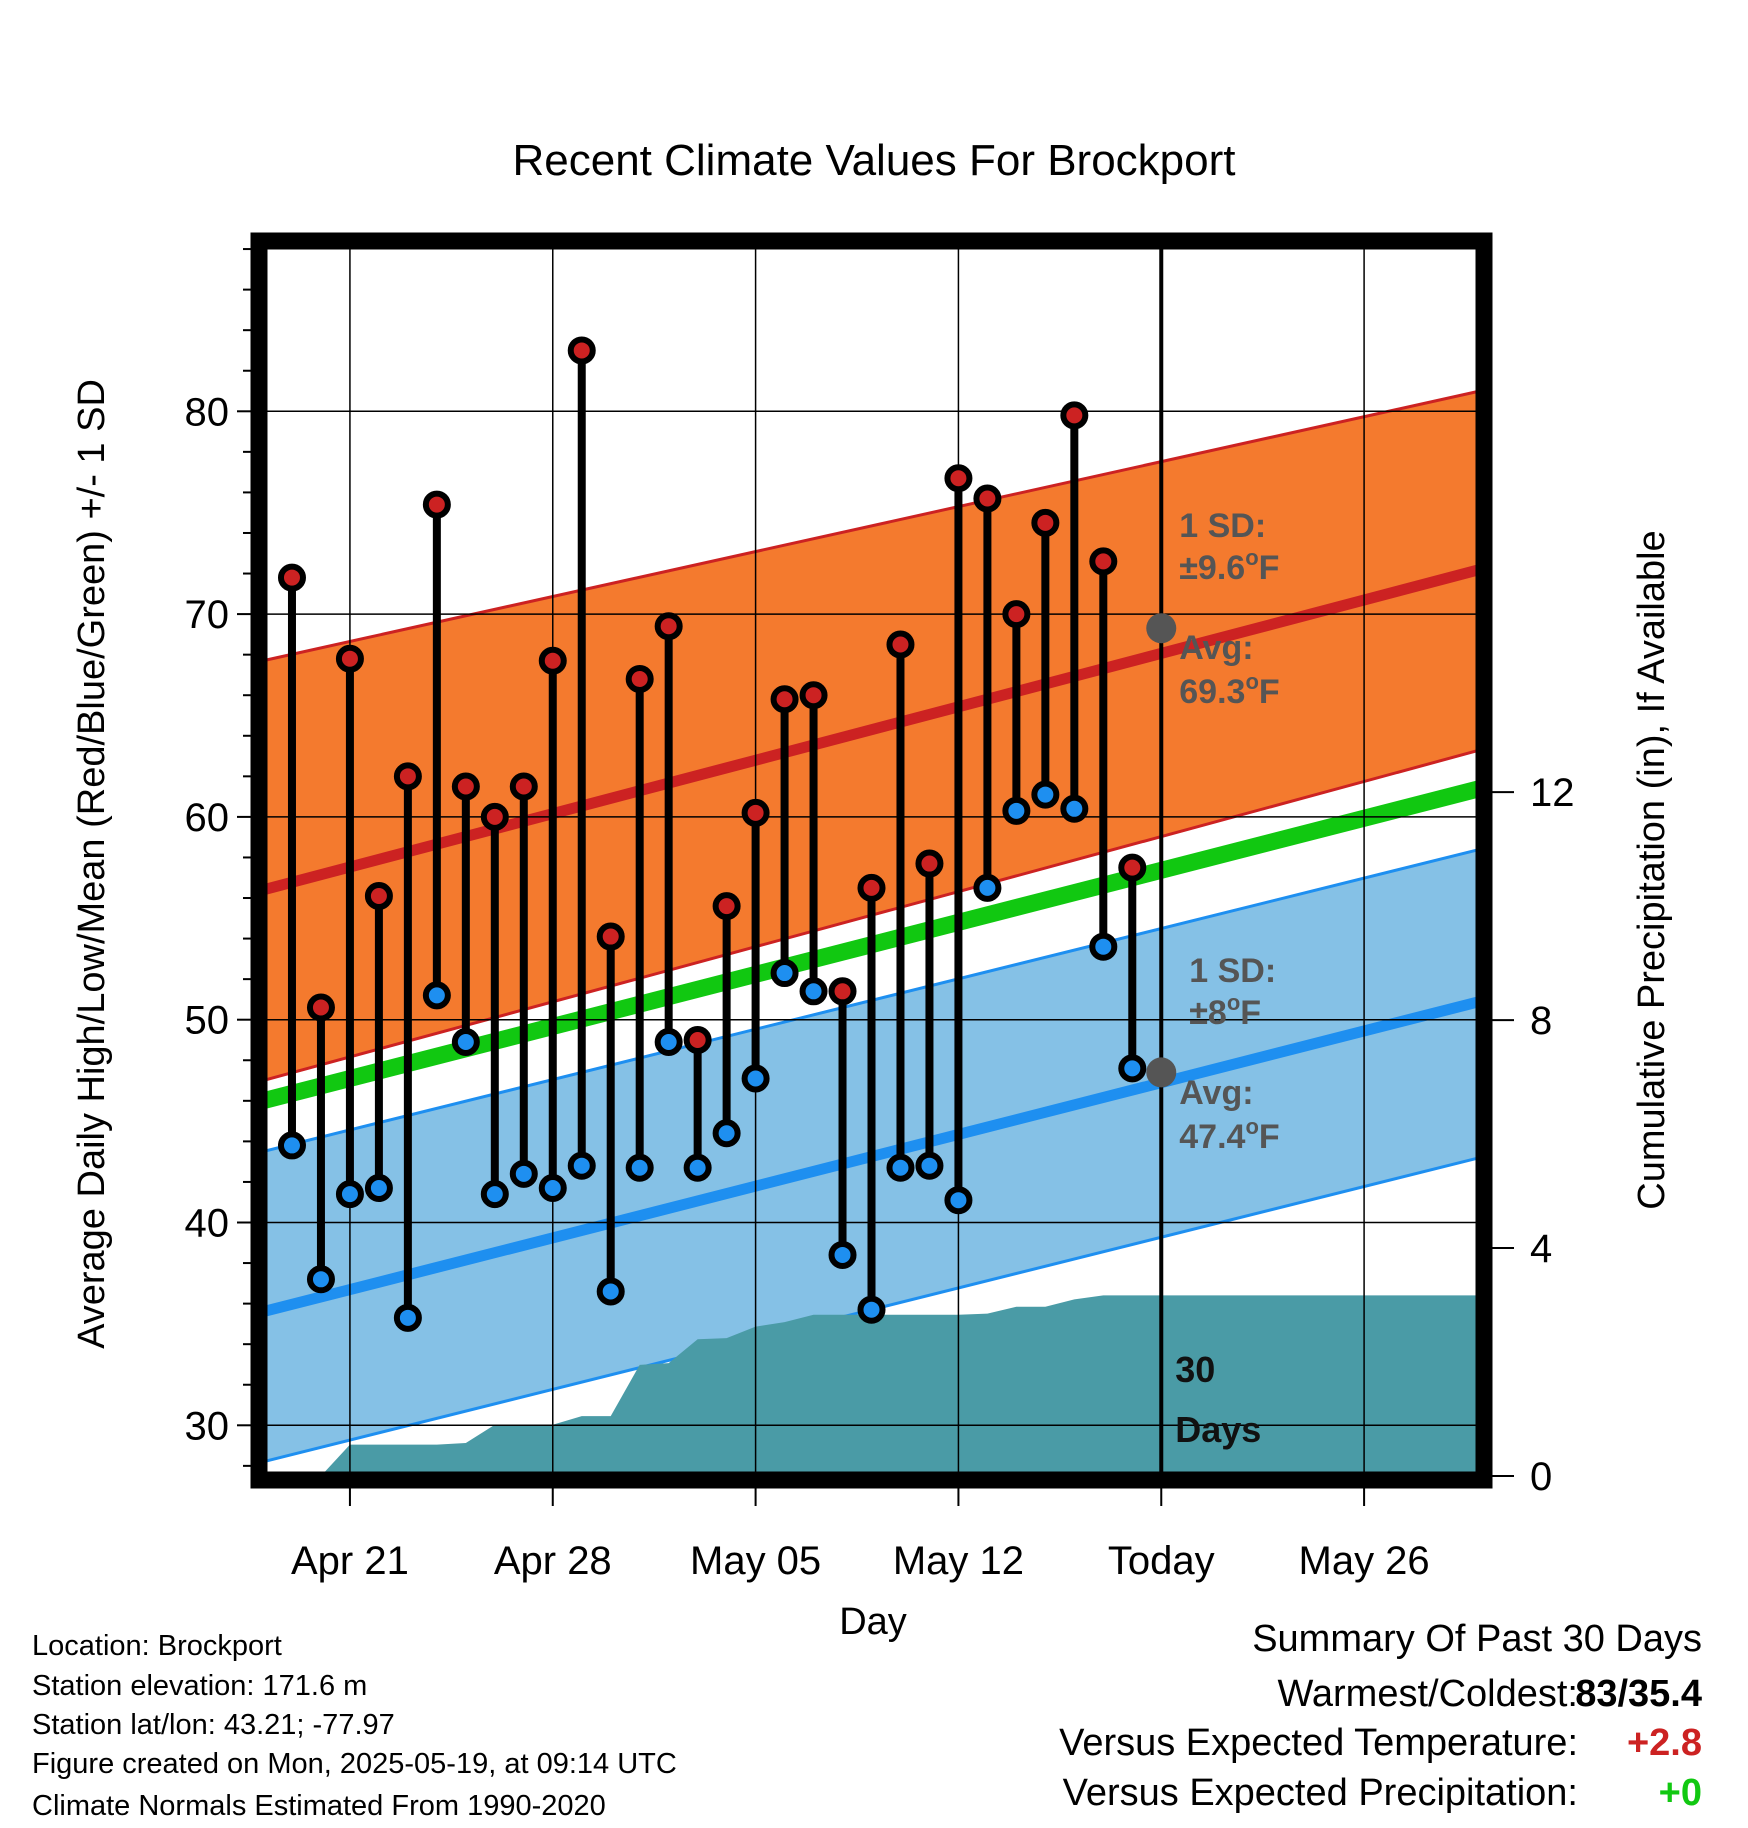 The height and width of the screenshot is (1828, 1748). I want to click on info-normals: Climate Normals Estimated From 1990-2020, so click(319, 1806).